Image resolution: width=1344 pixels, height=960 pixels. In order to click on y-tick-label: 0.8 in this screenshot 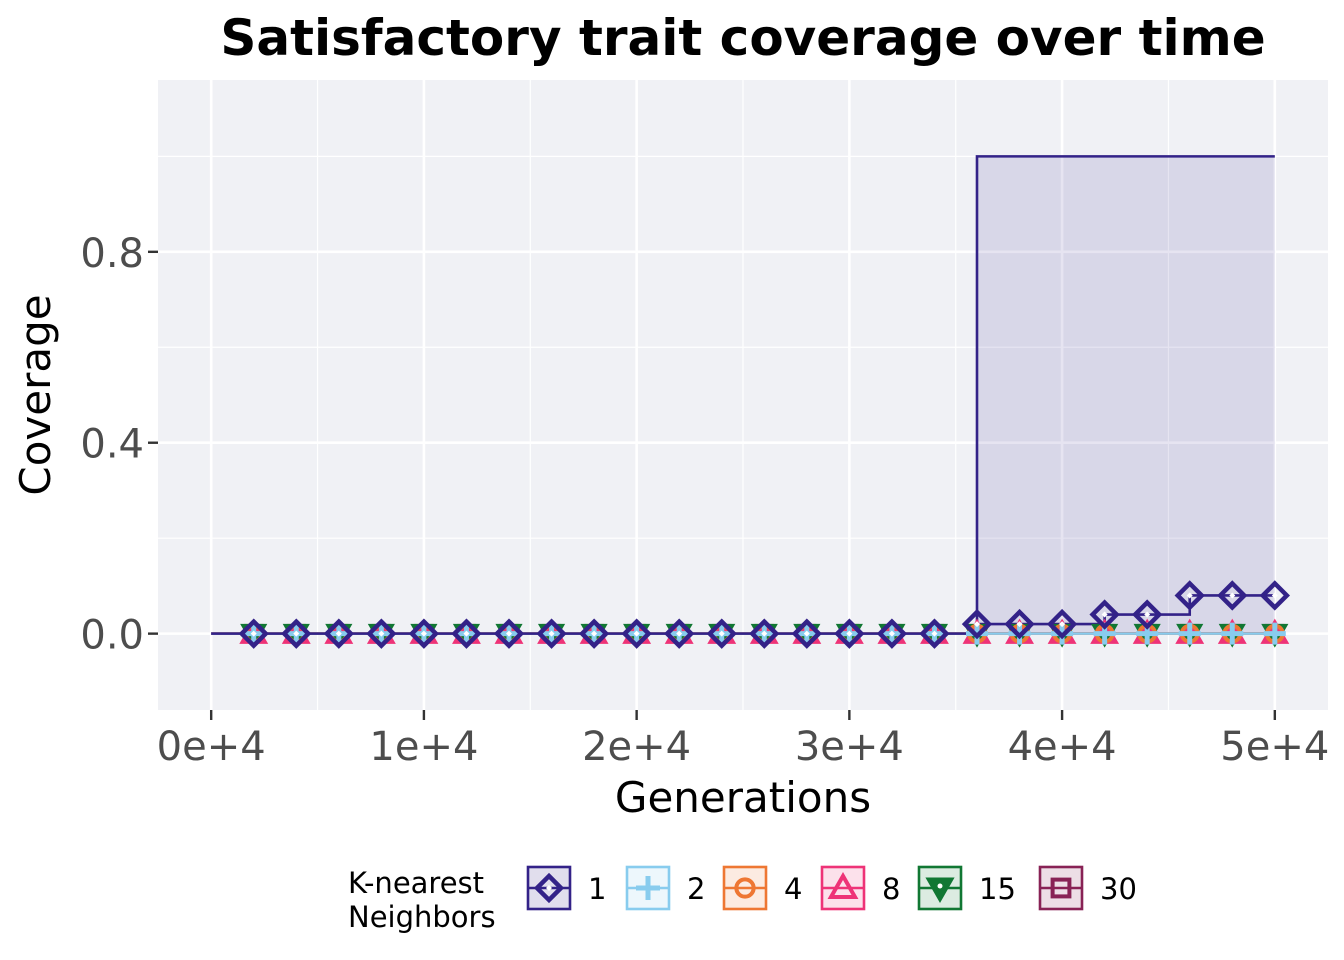, I will do `click(112, 254)`.